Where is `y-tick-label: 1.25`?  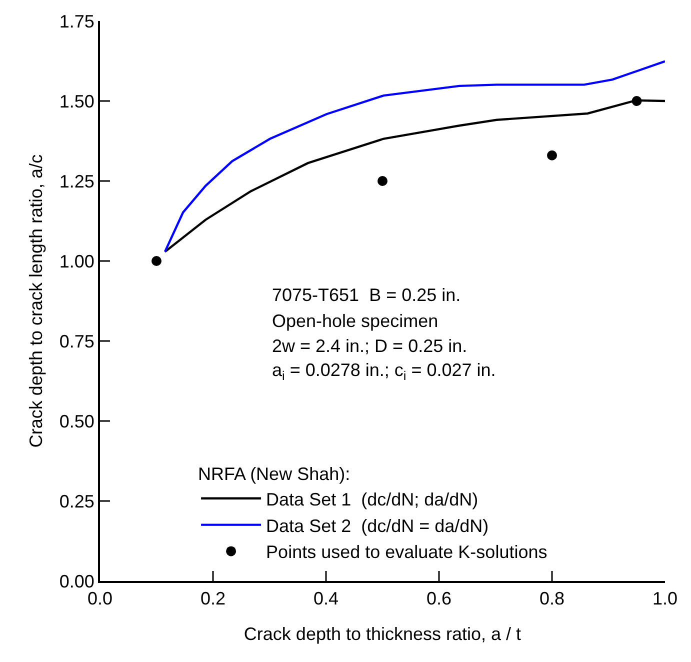
y-tick-label: 1.25 is located at coordinates (76, 181).